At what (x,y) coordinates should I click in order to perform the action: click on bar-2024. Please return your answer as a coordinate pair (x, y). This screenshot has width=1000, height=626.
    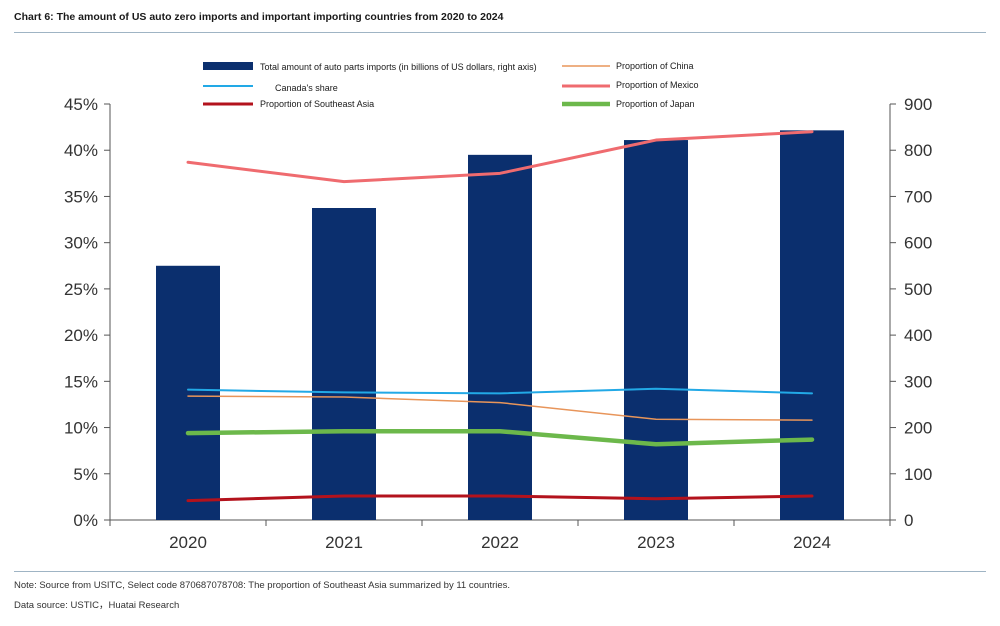
    Looking at the image, I should click on (812, 325).